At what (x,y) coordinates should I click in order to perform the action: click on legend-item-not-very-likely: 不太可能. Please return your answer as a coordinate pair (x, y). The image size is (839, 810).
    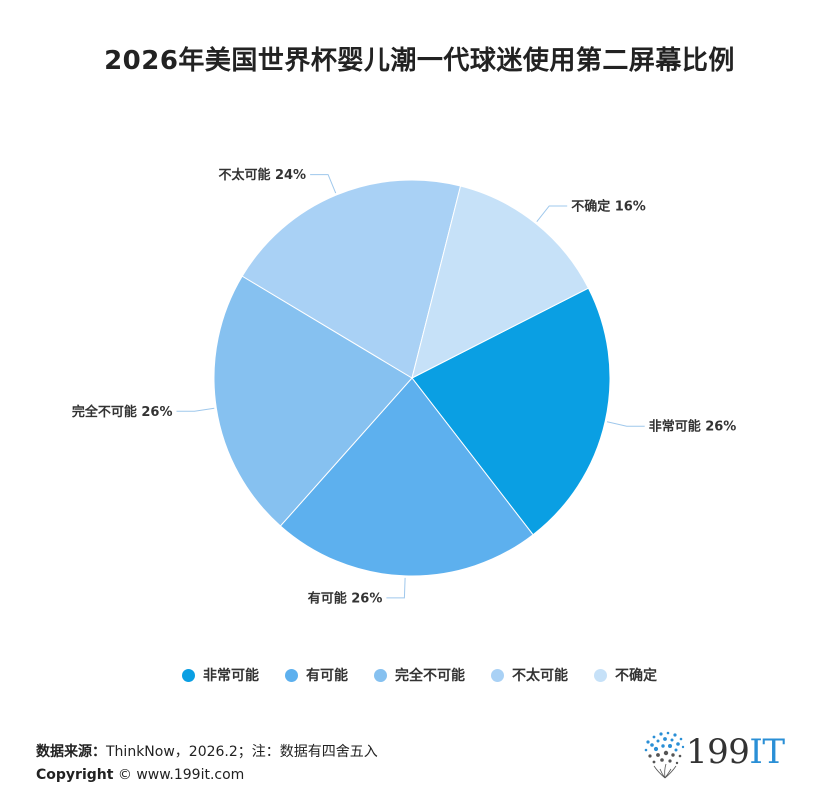
    Looking at the image, I should click on (529, 675).